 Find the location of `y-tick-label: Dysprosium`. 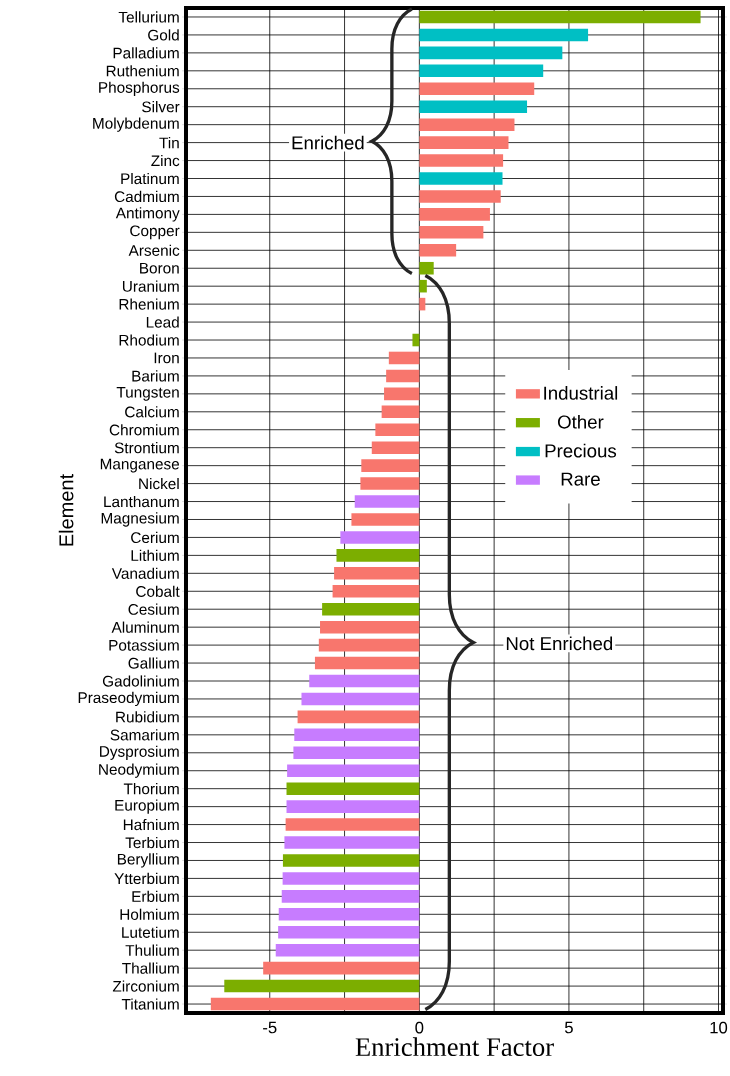

y-tick-label: Dysprosium is located at coordinates (139, 752).